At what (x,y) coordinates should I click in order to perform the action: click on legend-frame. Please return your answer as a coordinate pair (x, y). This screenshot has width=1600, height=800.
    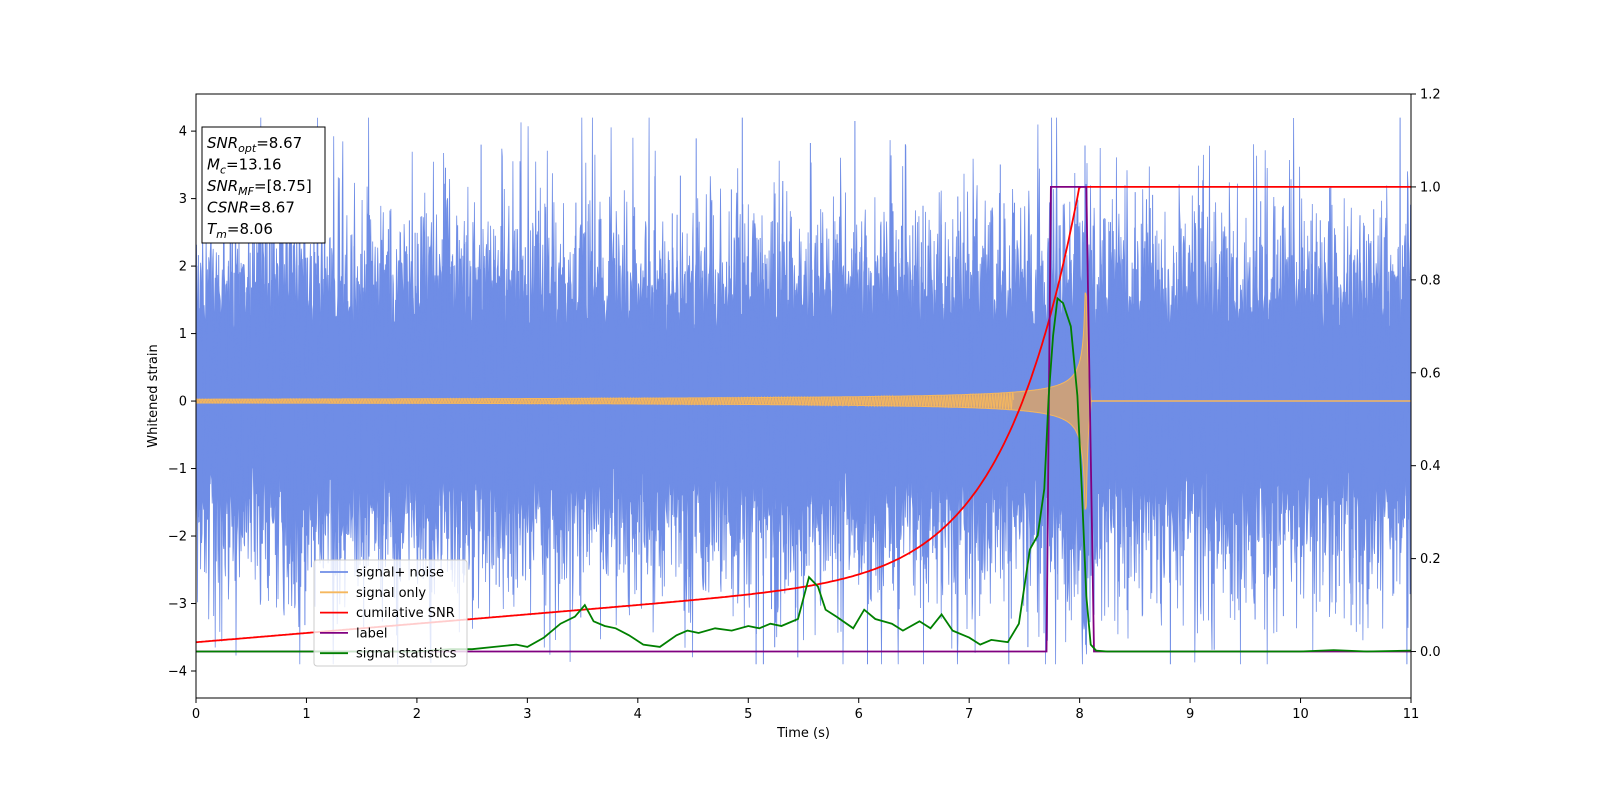
    Looking at the image, I should click on (390, 613).